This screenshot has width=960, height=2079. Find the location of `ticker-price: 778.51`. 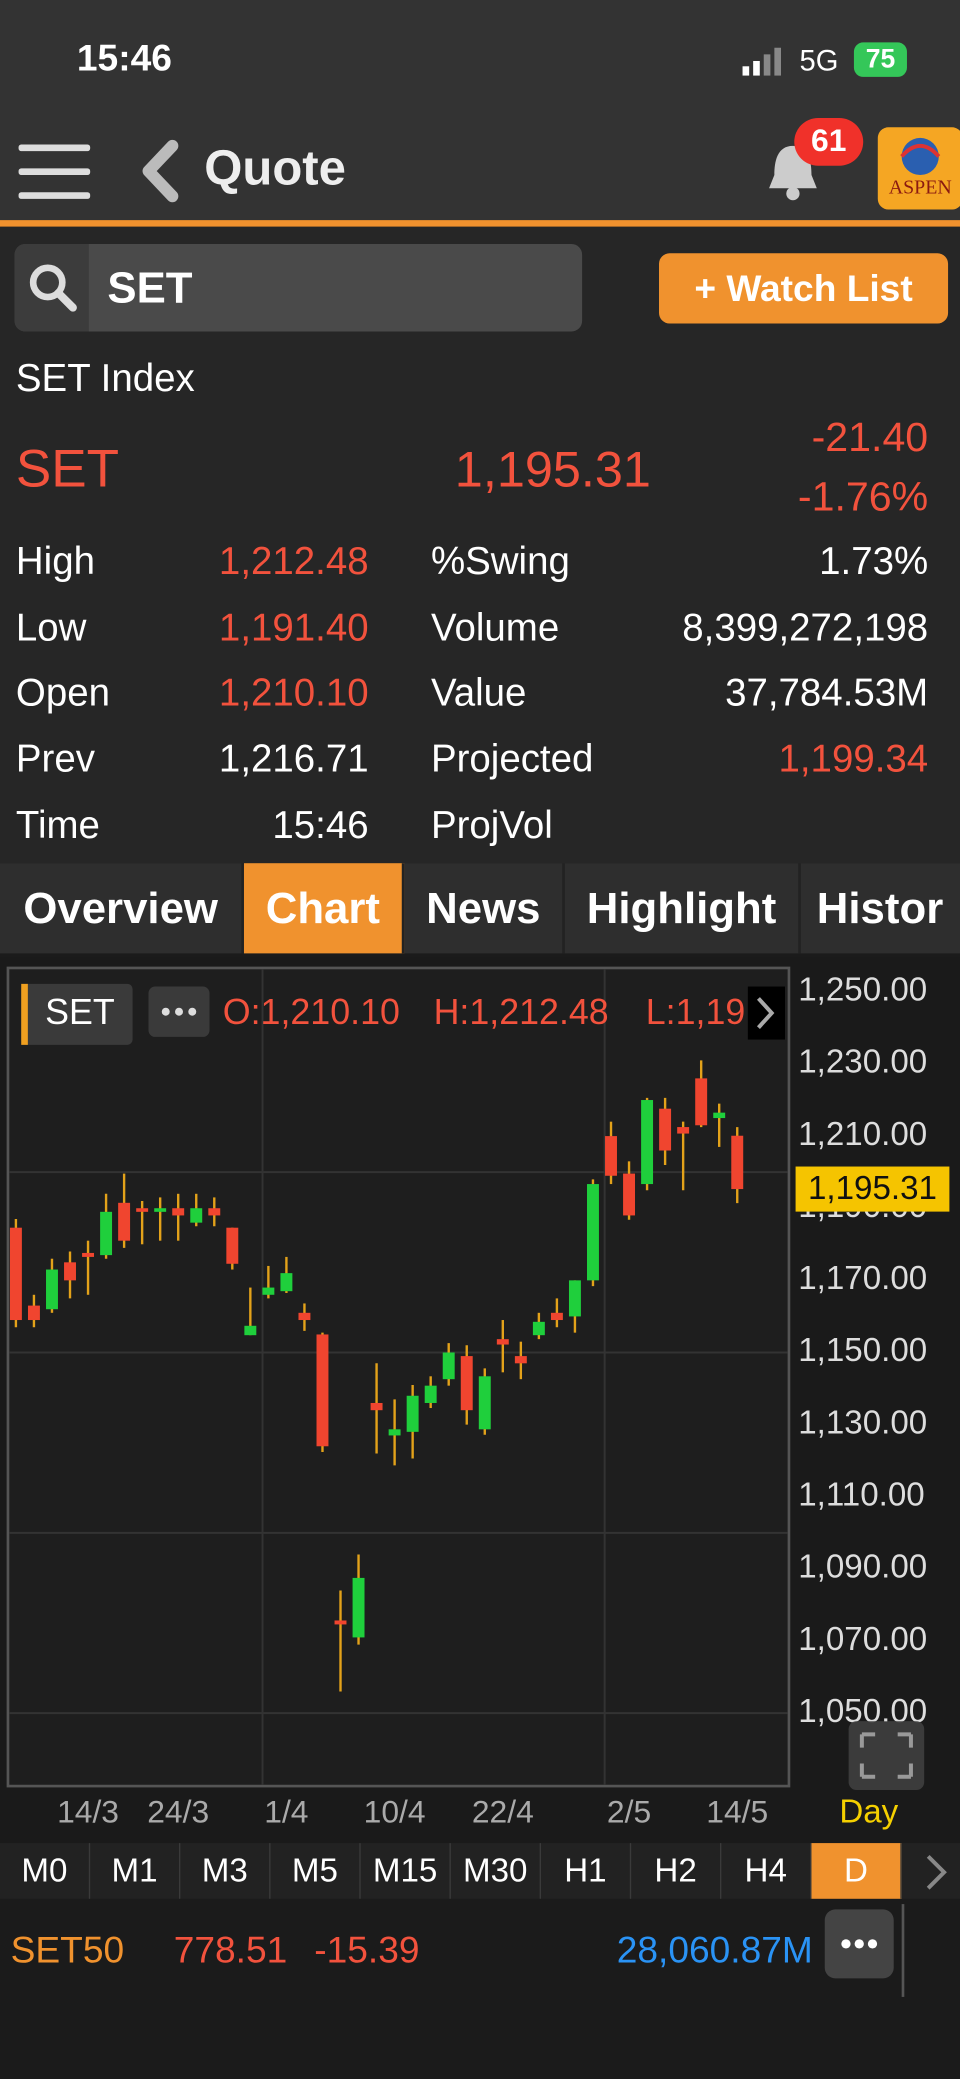

ticker-price: 778.51 is located at coordinates (230, 1950).